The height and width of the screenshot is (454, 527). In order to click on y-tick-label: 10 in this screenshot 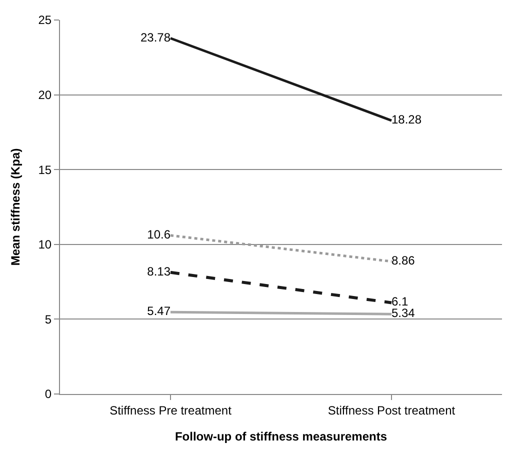, I will do `click(45, 245)`.